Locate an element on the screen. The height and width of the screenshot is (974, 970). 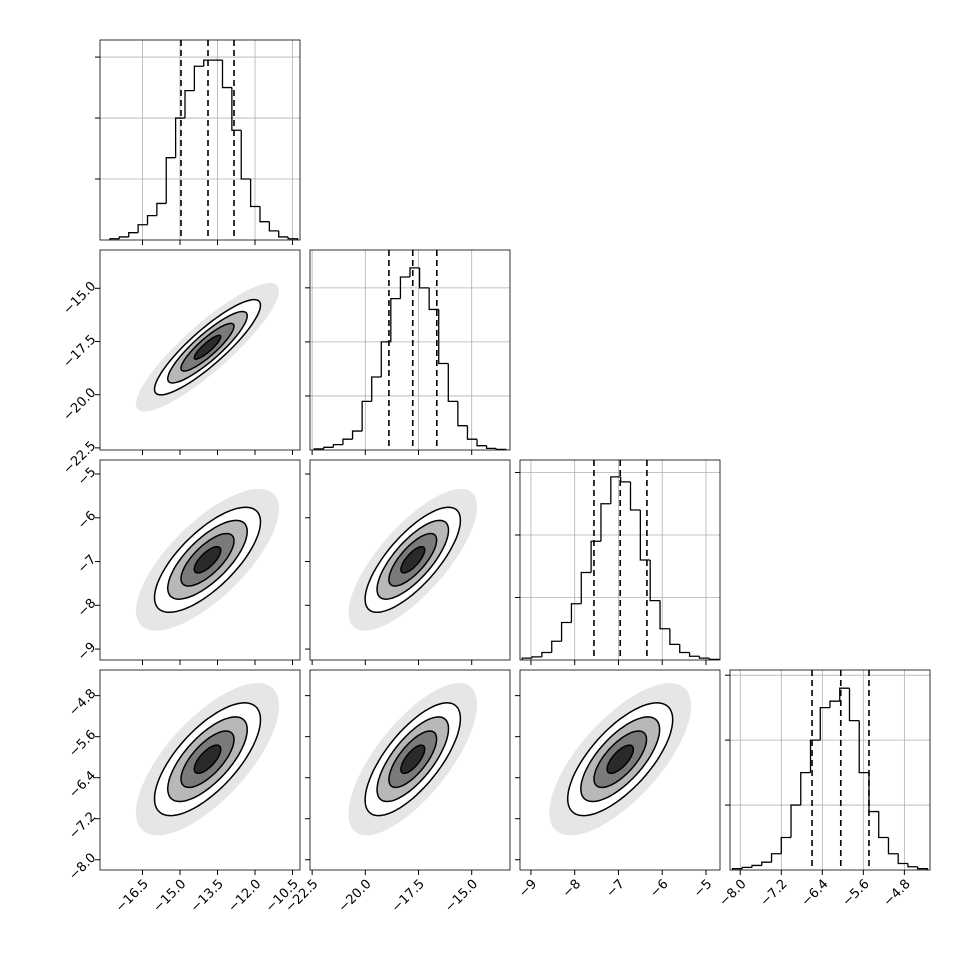
y-tick-label: −17.5 is located at coordinates (80, 351).